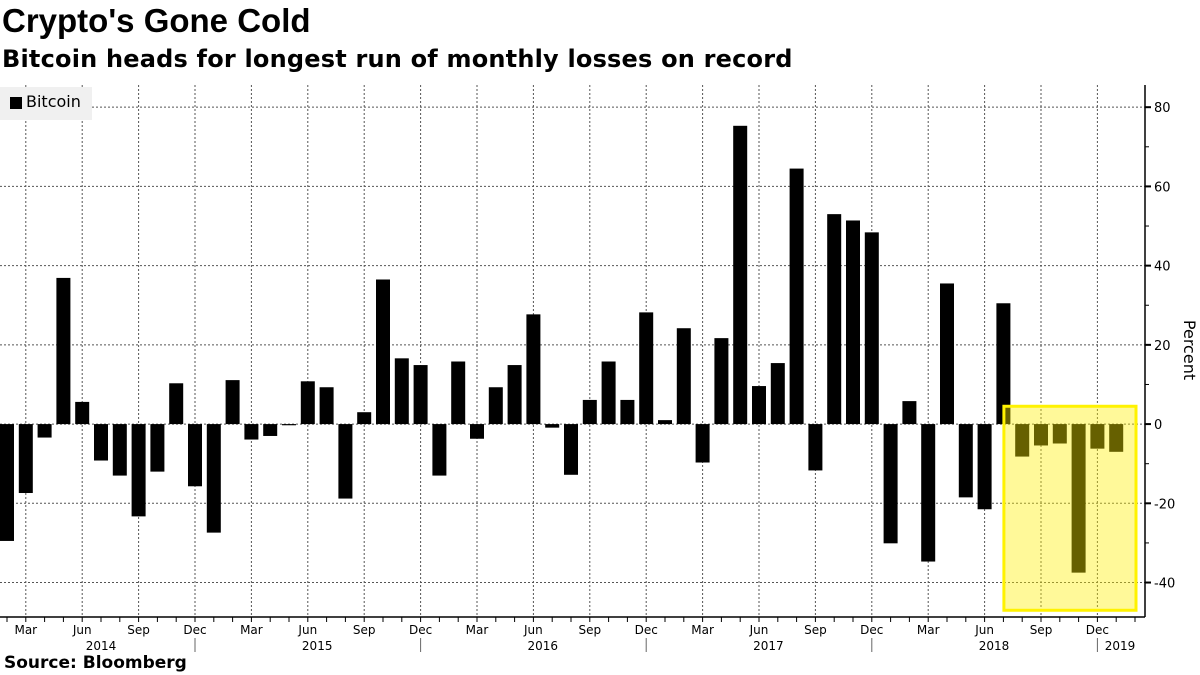 The width and height of the screenshot is (1200, 675). What do you see at coordinates (1162, 267) in the screenshot?
I see `y-tick-label: 40` at bounding box center [1162, 267].